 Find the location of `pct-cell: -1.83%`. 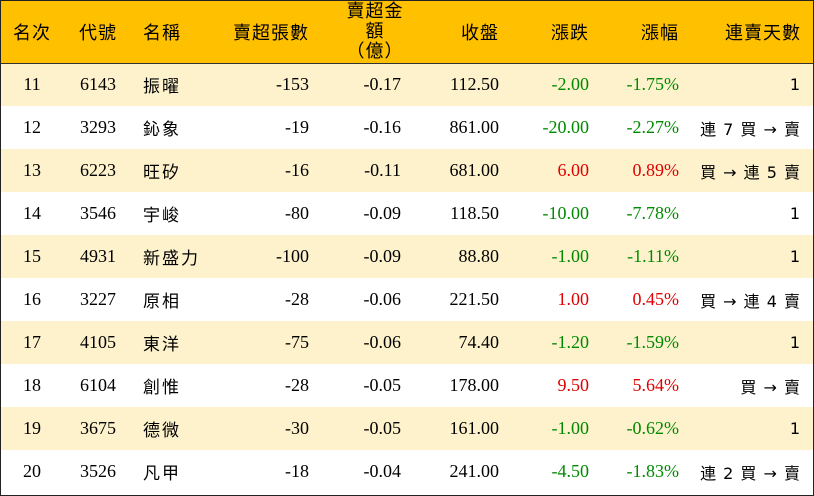

pct-cell: -1.83% is located at coordinates (640, 471).